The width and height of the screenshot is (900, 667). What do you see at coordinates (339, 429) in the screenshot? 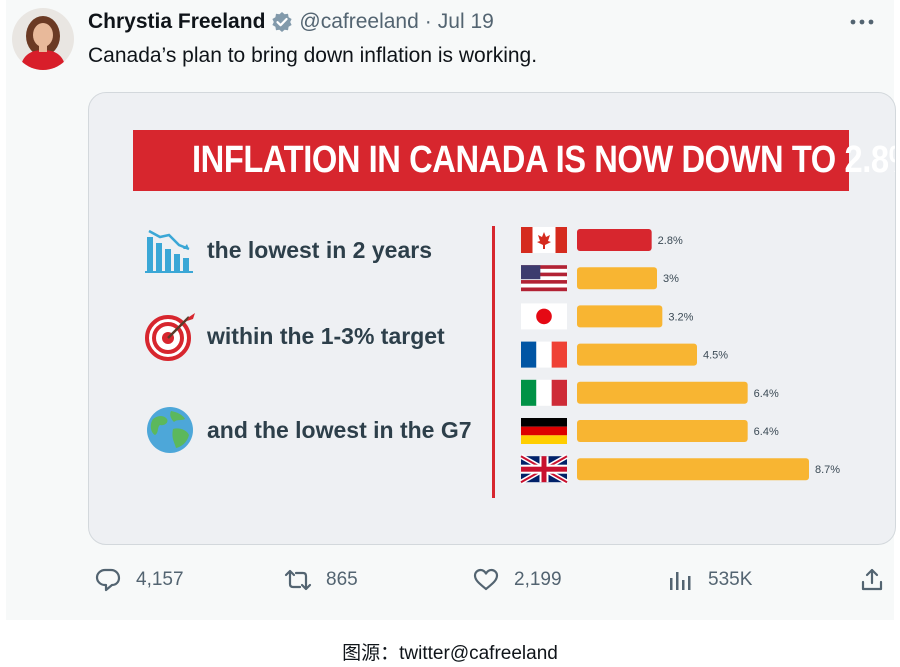
I see `fact-text: and the lowest in the G7` at bounding box center [339, 429].